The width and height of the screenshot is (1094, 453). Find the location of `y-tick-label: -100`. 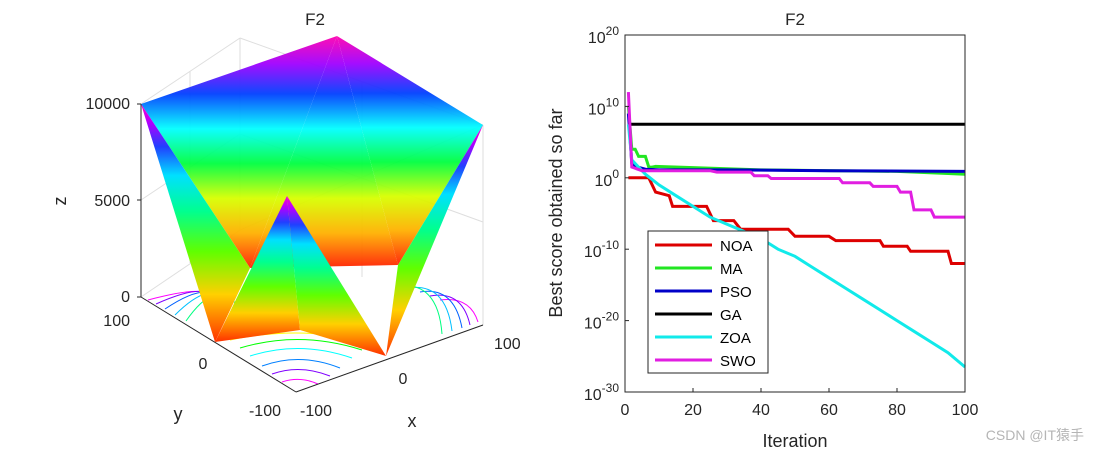

y-tick-label: -100 is located at coordinates (265, 411).